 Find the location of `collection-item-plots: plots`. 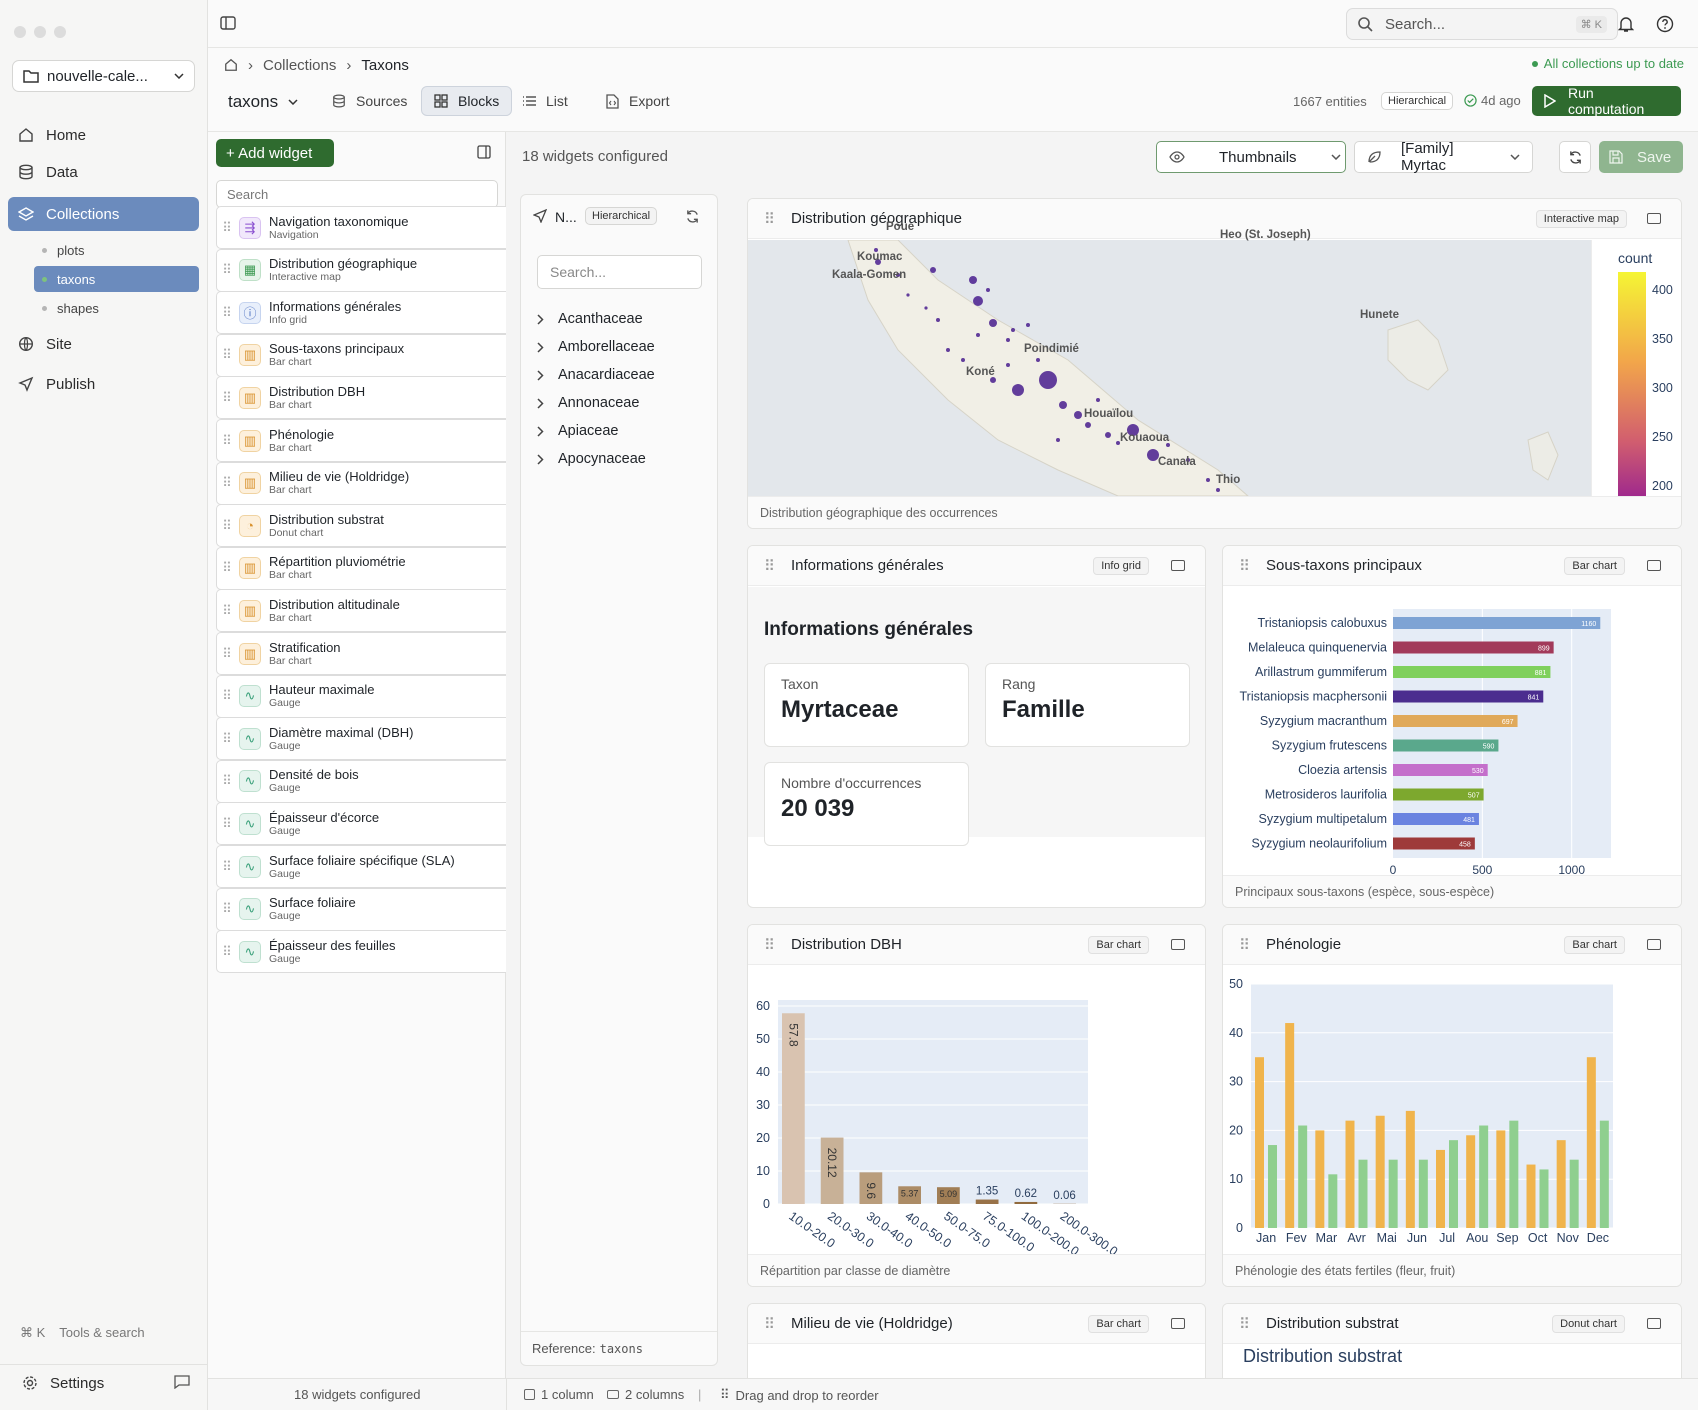

collection-item-plots: plots is located at coordinates (116, 250).